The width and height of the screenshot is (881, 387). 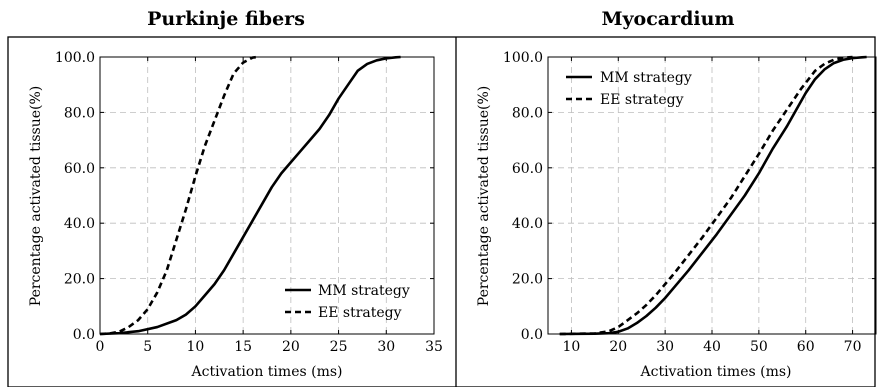 I want to click on x-tick-label: 0, so click(x=100, y=347).